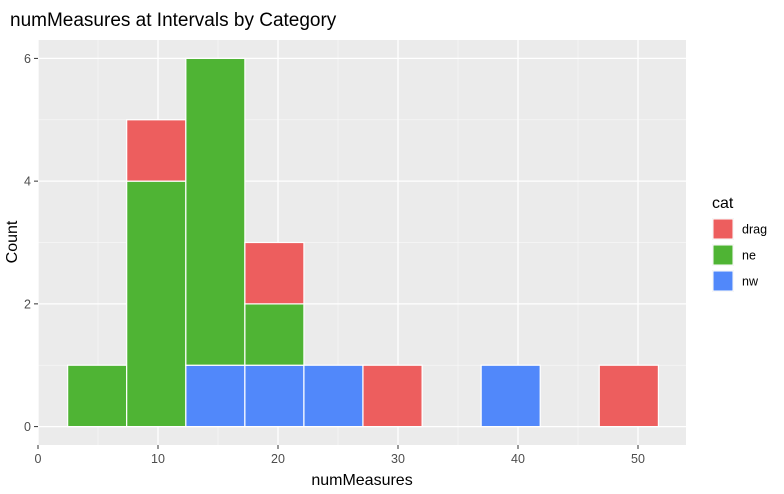 Image resolution: width=784 pixels, height=494 pixels. What do you see at coordinates (723, 281) in the screenshot?
I see `legend-key-nw` at bounding box center [723, 281].